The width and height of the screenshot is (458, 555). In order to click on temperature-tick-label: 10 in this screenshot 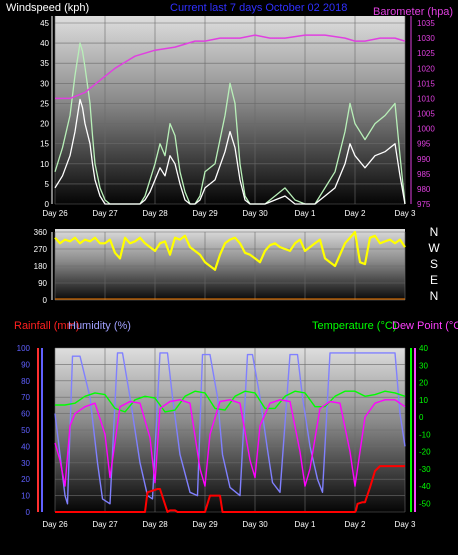, I will do `click(423, 400)`.